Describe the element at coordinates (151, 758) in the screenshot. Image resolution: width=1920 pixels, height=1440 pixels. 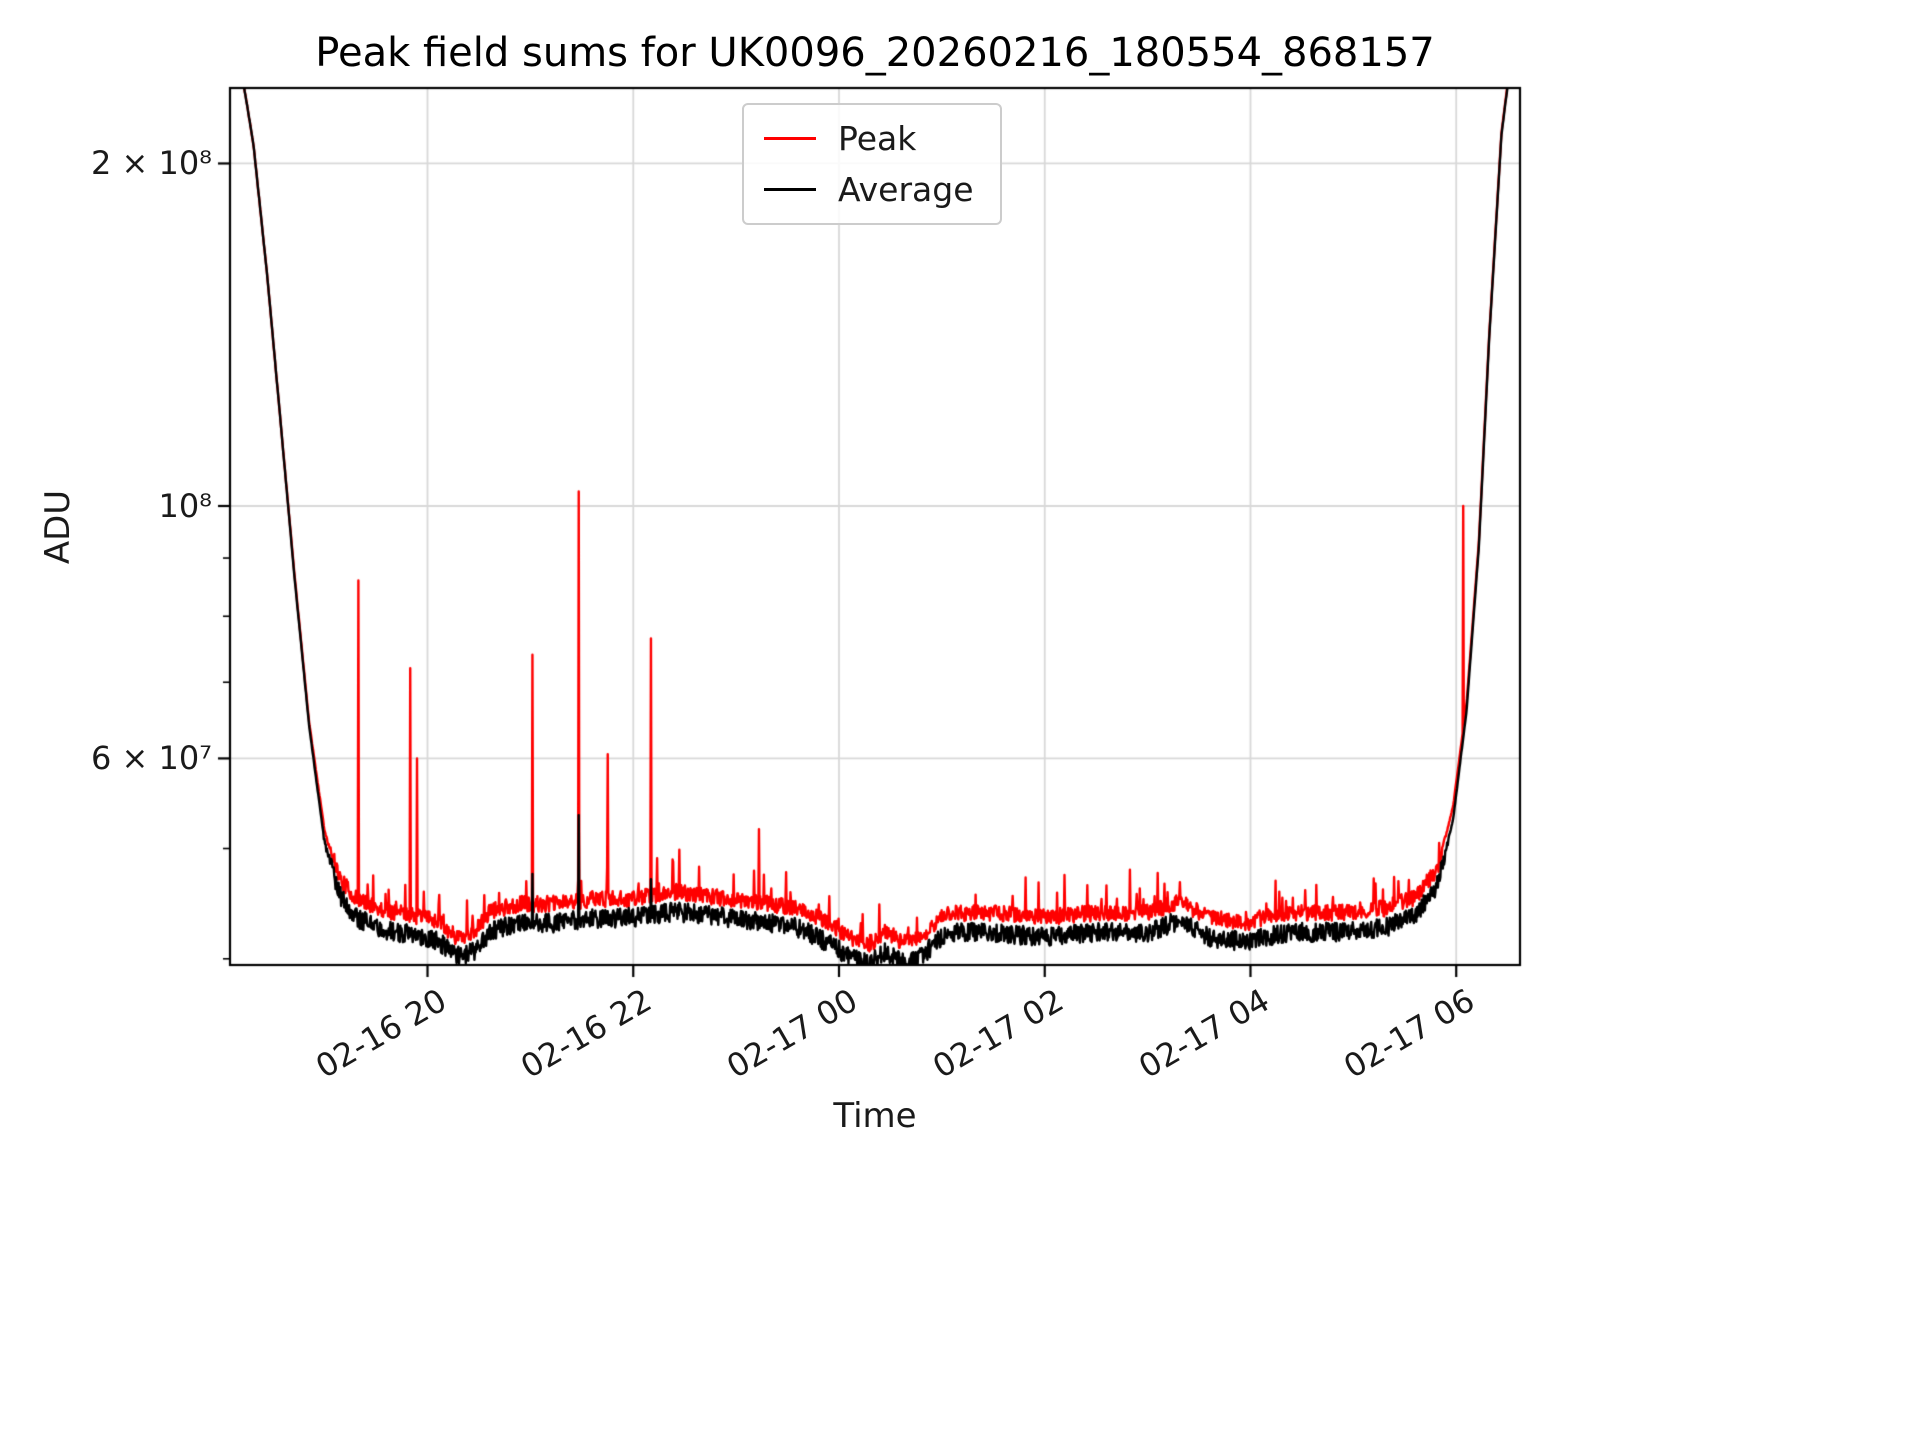
I see `y-tick-label-6e7: 6 × 10⁷` at that location.